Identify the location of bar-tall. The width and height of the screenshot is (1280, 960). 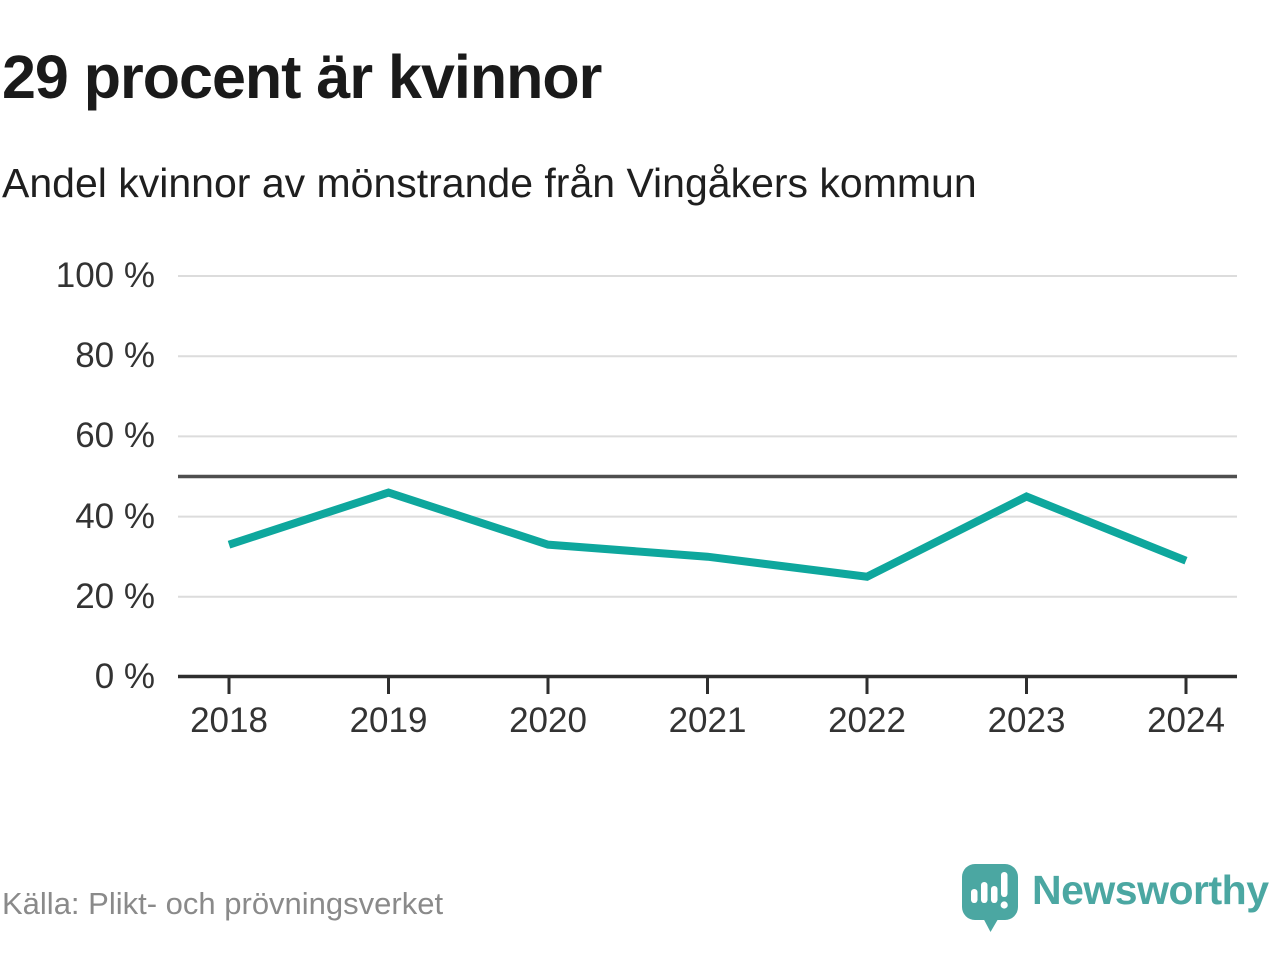
(984, 892).